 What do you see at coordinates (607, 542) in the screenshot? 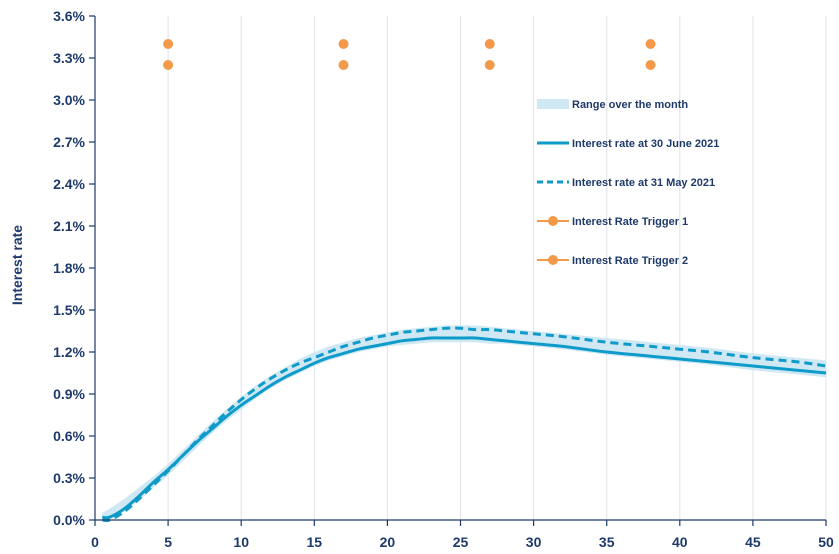
I see `x-tick-label: 35` at bounding box center [607, 542].